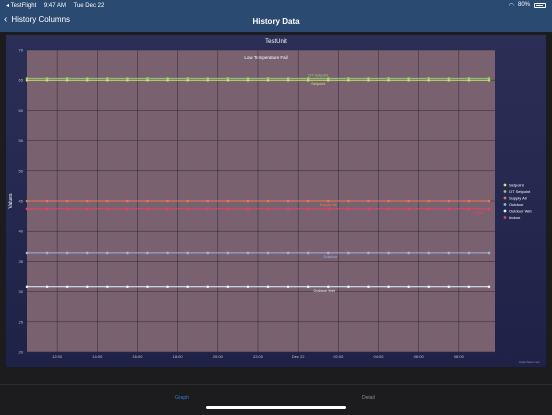  Describe the element at coordinates (298, 356) in the screenshot. I see `x-tick-label: Dec 22` at that location.